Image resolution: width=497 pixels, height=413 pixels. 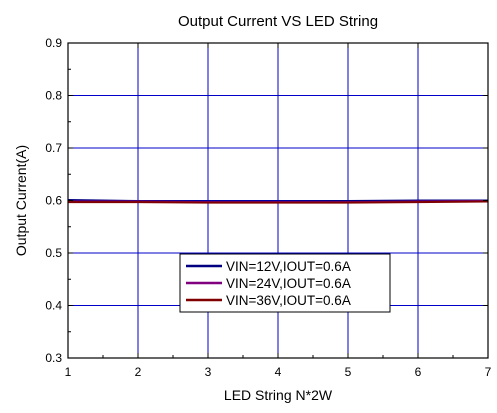 I want to click on x-tick-label: 3, so click(x=208, y=372).